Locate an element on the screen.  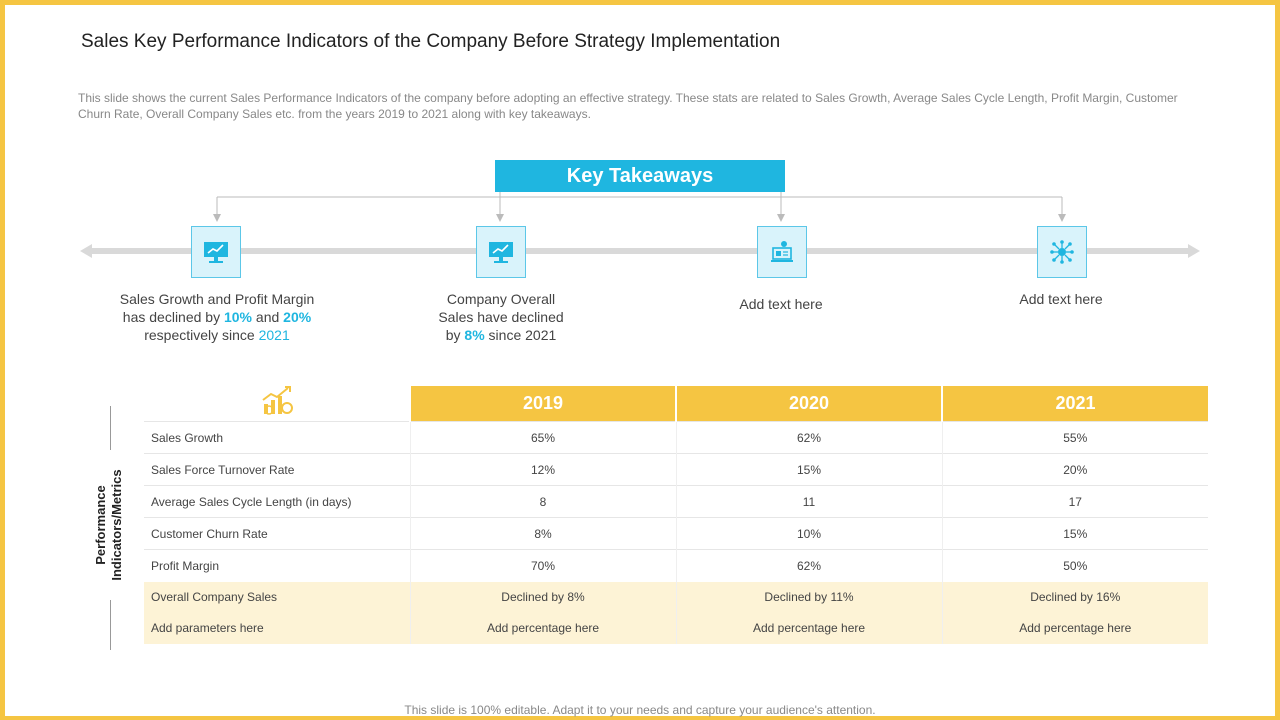
takeaway-1-text: respectively since is located at coordinates (201, 335).